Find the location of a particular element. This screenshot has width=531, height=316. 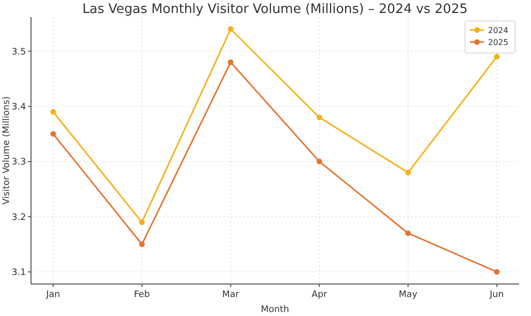

chart-title: Las Vegas Monthly Visitor Volume (Millions) – 2024 vs 2025 is located at coordinates (275, 9).